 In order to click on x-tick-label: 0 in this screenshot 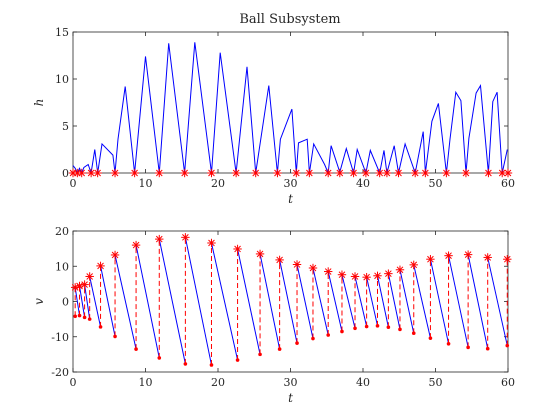, I will do `click(73, 183)`.